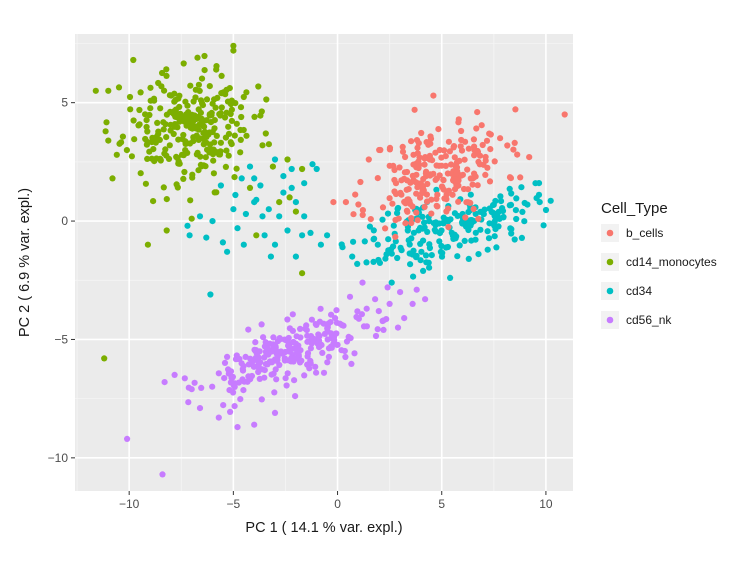 The image size is (756, 567). Describe the element at coordinates (336, 501) in the screenshot. I see `x-axis-ticks: −10 −5 0 5 10` at that location.